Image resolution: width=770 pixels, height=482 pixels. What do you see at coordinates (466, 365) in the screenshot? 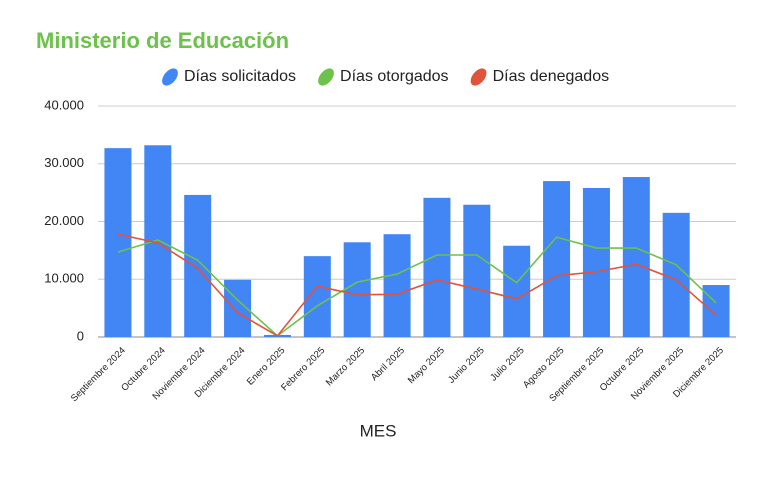
I see `x-tick-label: Junio 2025` at bounding box center [466, 365].